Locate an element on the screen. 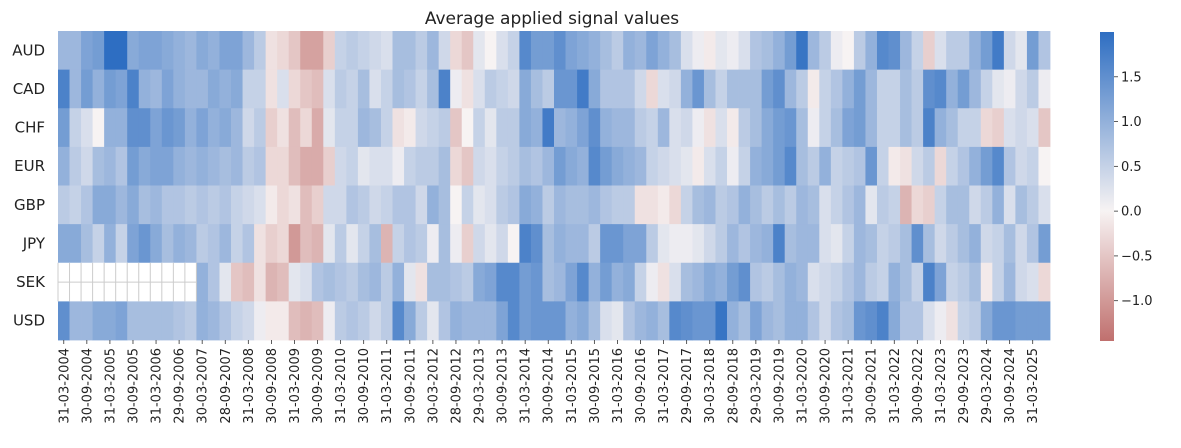 This screenshot has width=1181, height=448. x-tick-label: 29-09-2006 is located at coordinates (180, 386).